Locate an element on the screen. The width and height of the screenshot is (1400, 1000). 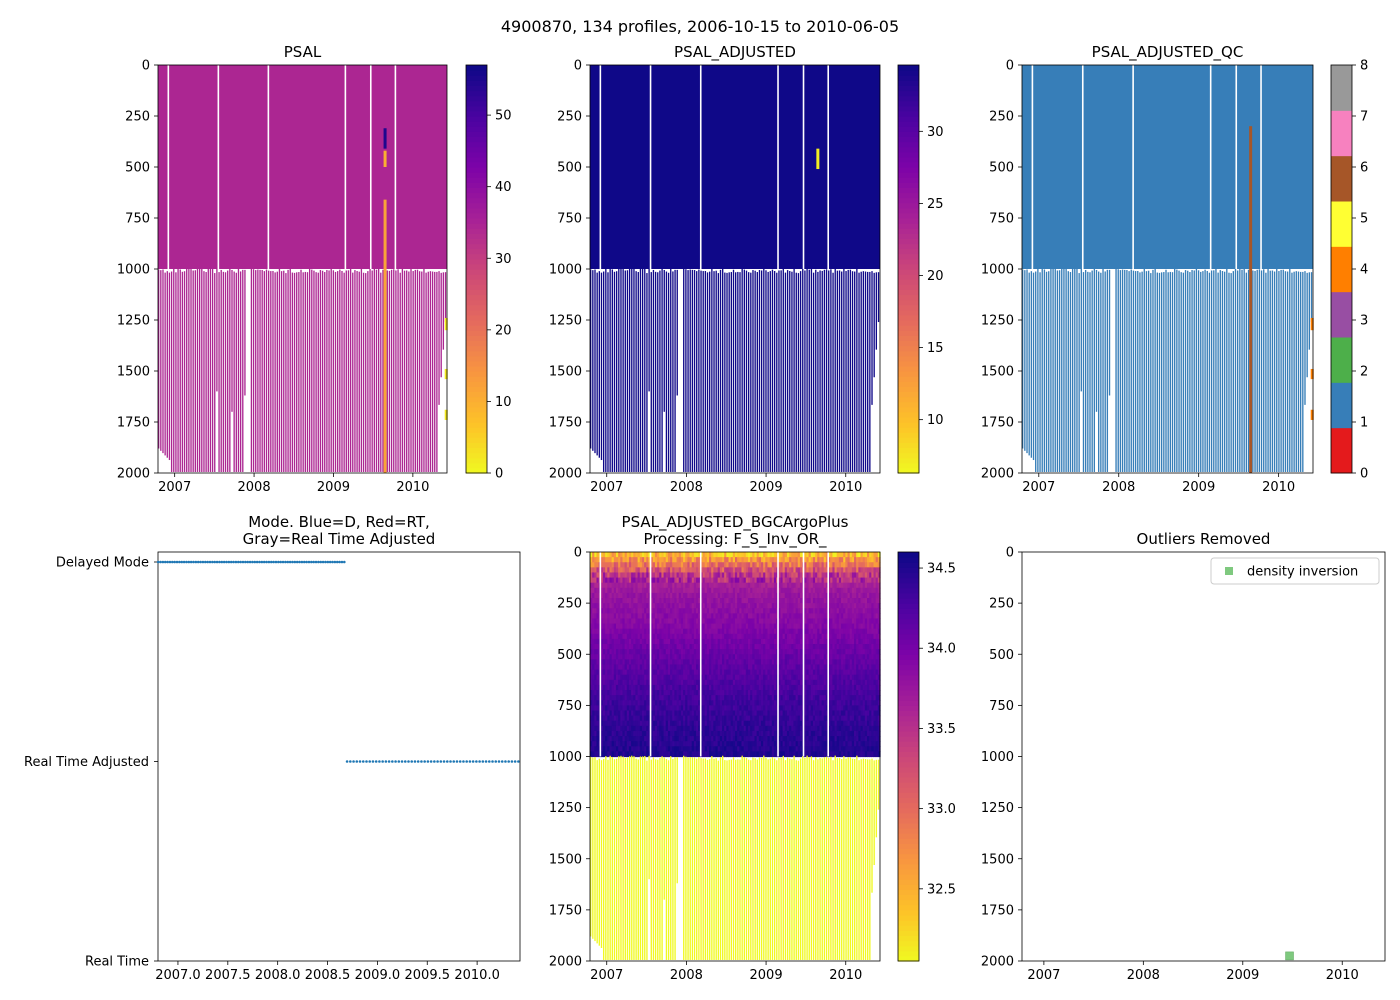
x-tick-label: 2007 is located at coordinates (606, 487).